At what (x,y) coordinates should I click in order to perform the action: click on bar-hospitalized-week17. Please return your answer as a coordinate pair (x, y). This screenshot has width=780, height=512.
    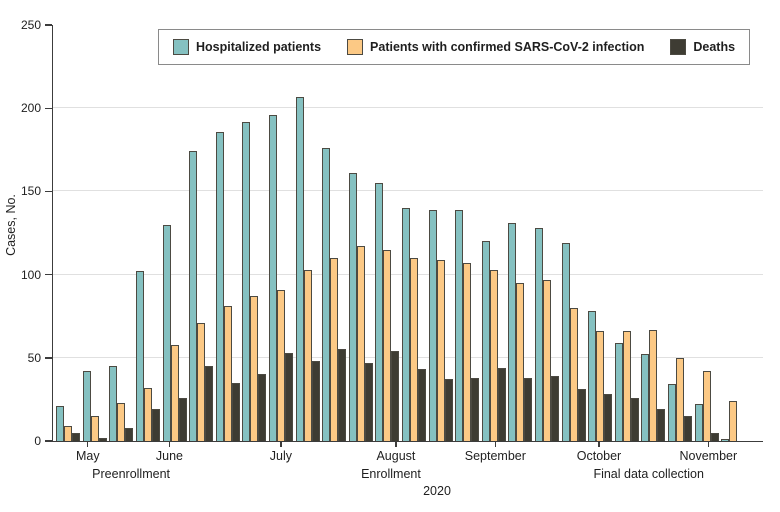
    Looking at the image, I should click on (485, 341).